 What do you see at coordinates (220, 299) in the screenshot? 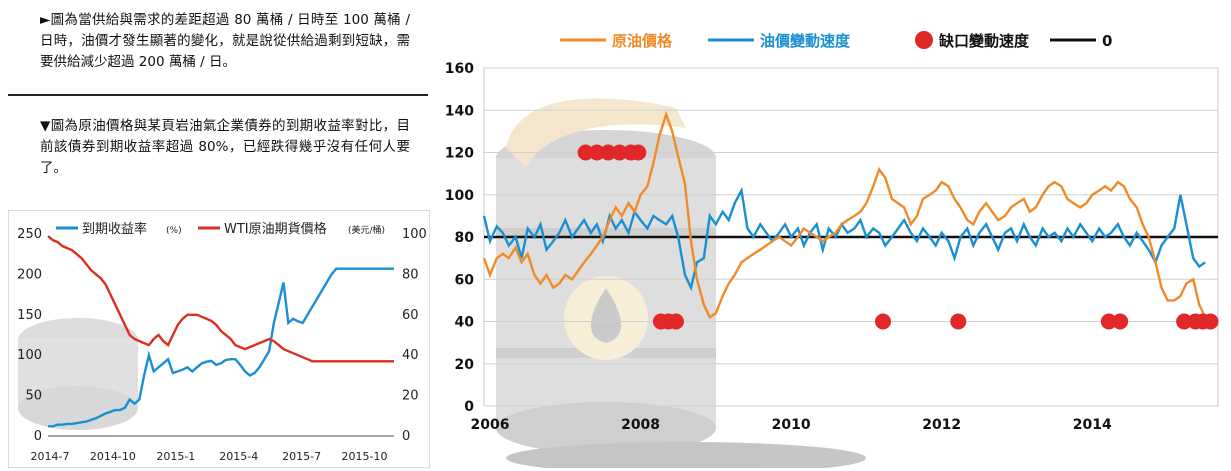
I see `series-line-wti` at bounding box center [220, 299].